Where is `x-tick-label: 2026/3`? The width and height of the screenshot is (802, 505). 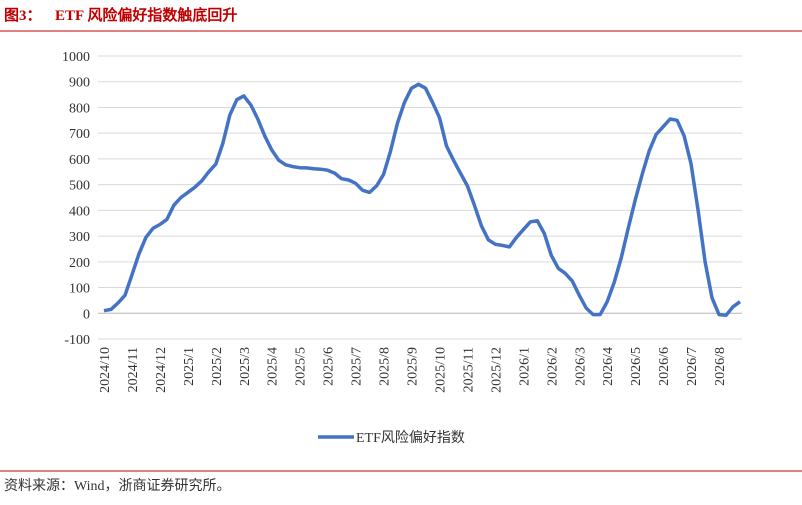
x-tick-label: 2026/3 is located at coordinates (580, 366).